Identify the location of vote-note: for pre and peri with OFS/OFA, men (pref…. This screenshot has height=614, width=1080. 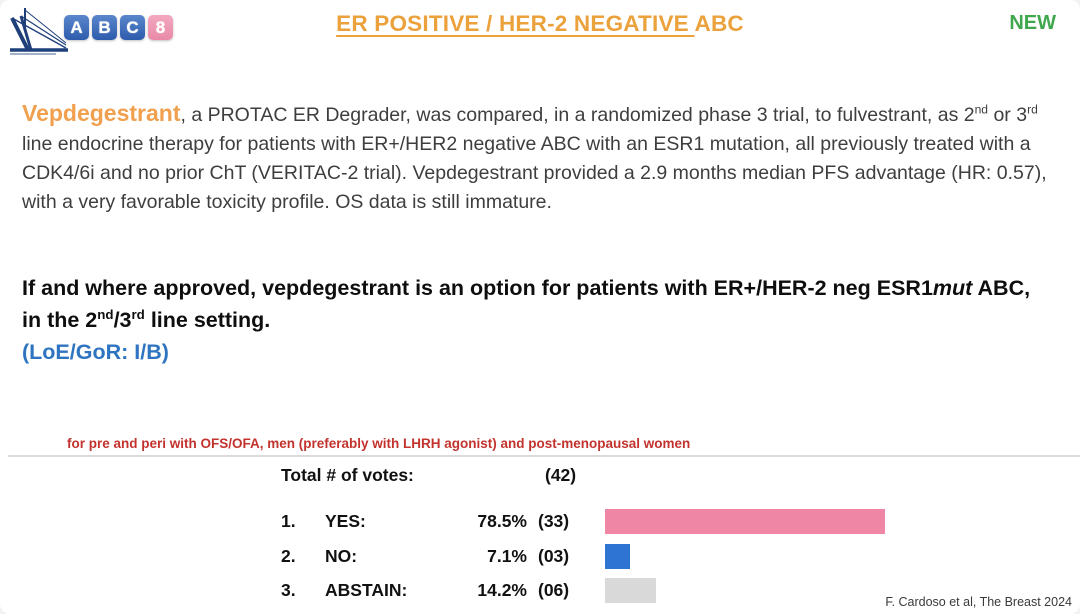
(379, 443).